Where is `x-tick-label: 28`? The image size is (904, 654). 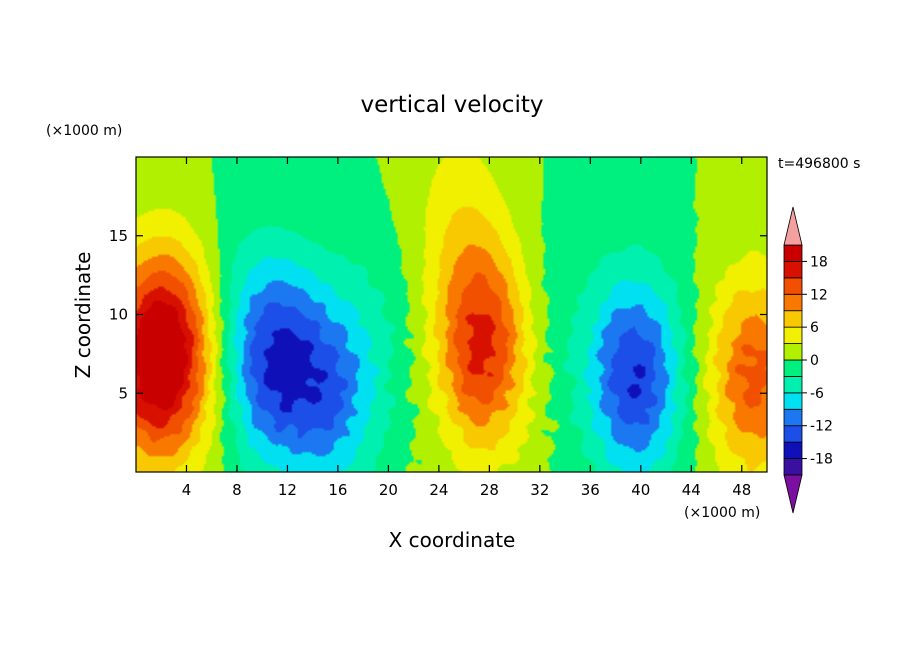 x-tick-label: 28 is located at coordinates (489, 490).